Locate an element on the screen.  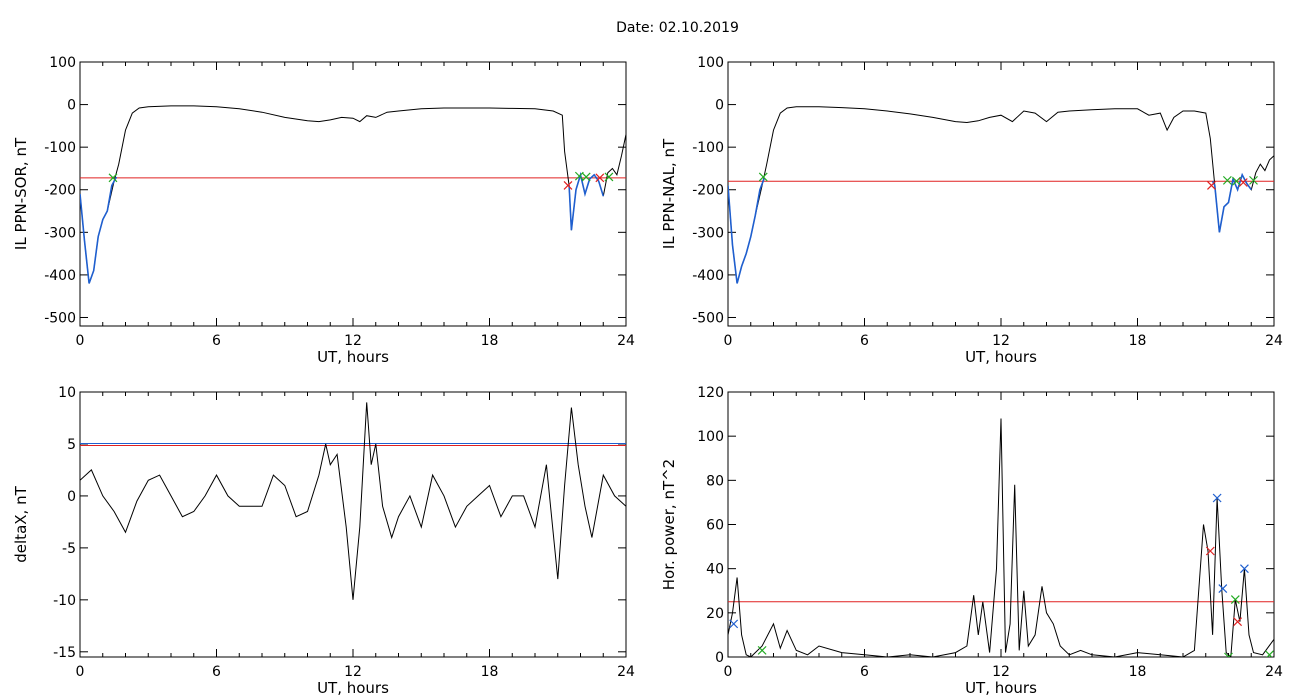
y-tick-label: -100 is located at coordinates (708, 148).